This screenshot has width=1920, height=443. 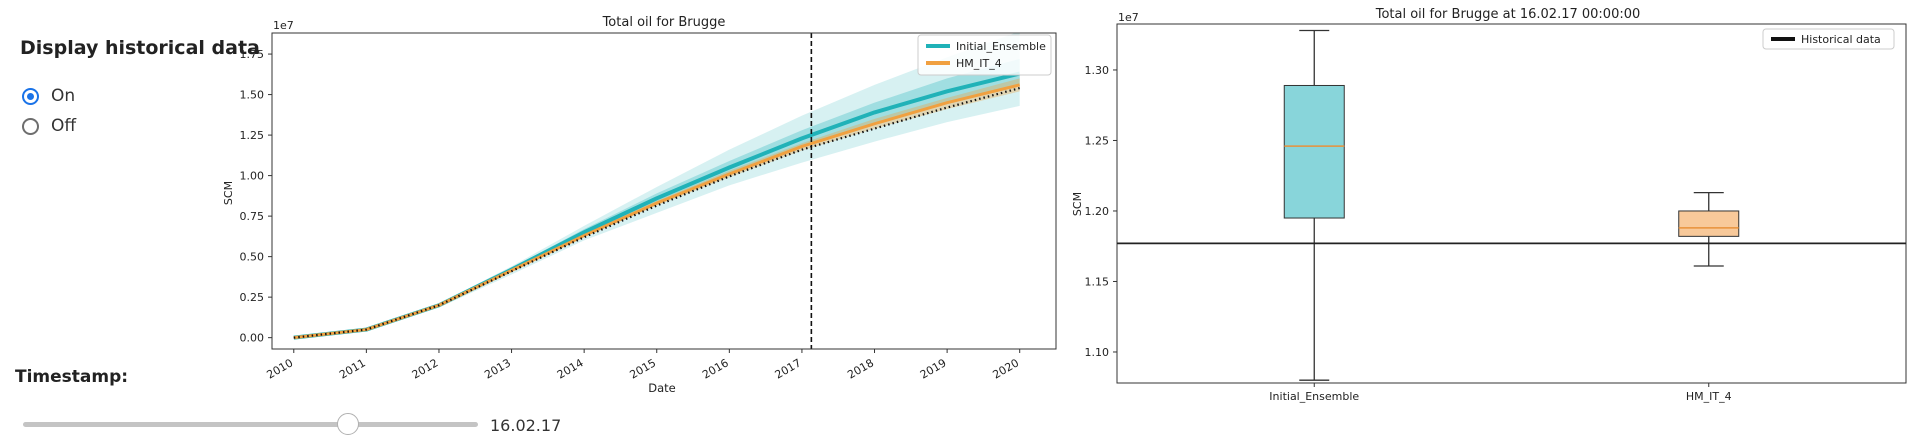 I want to click on legend-frame, so click(x=984, y=55).